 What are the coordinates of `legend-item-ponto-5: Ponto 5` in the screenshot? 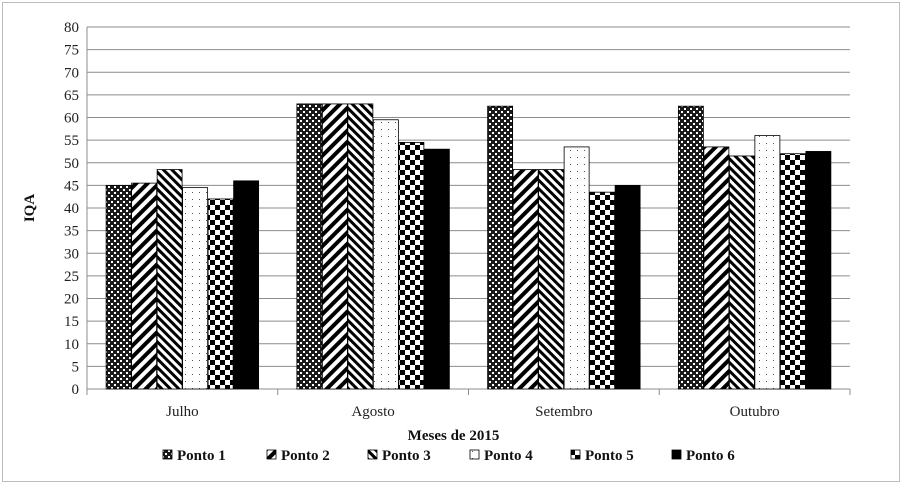 It's located at (602, 456).